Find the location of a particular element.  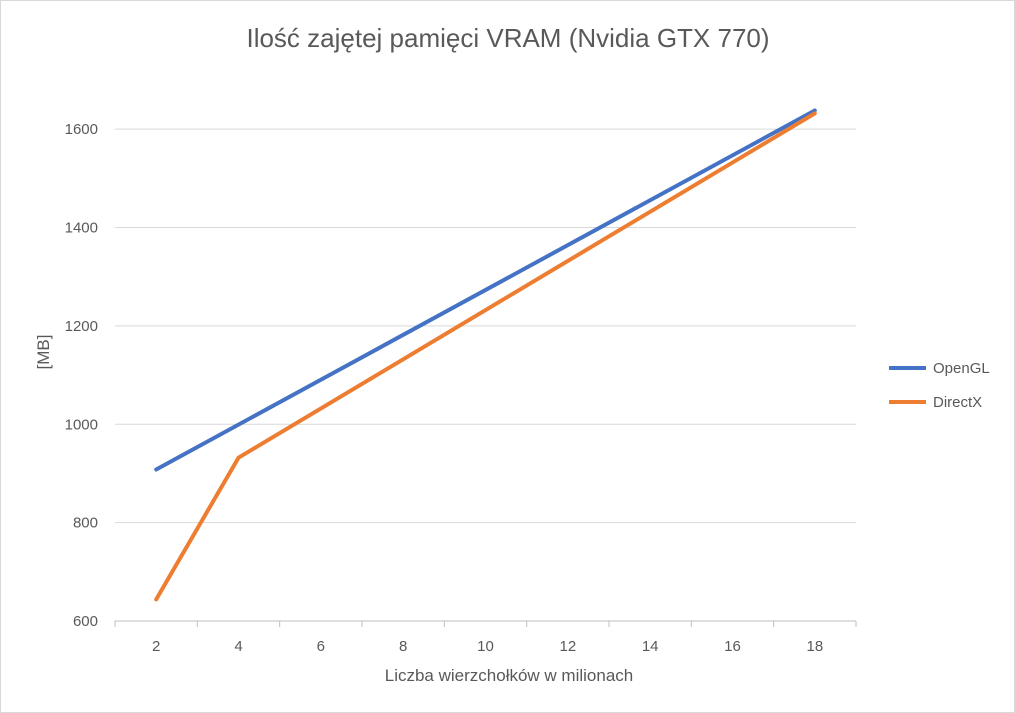

y-tick-label: 1200 is located at coordinates (81, 326).